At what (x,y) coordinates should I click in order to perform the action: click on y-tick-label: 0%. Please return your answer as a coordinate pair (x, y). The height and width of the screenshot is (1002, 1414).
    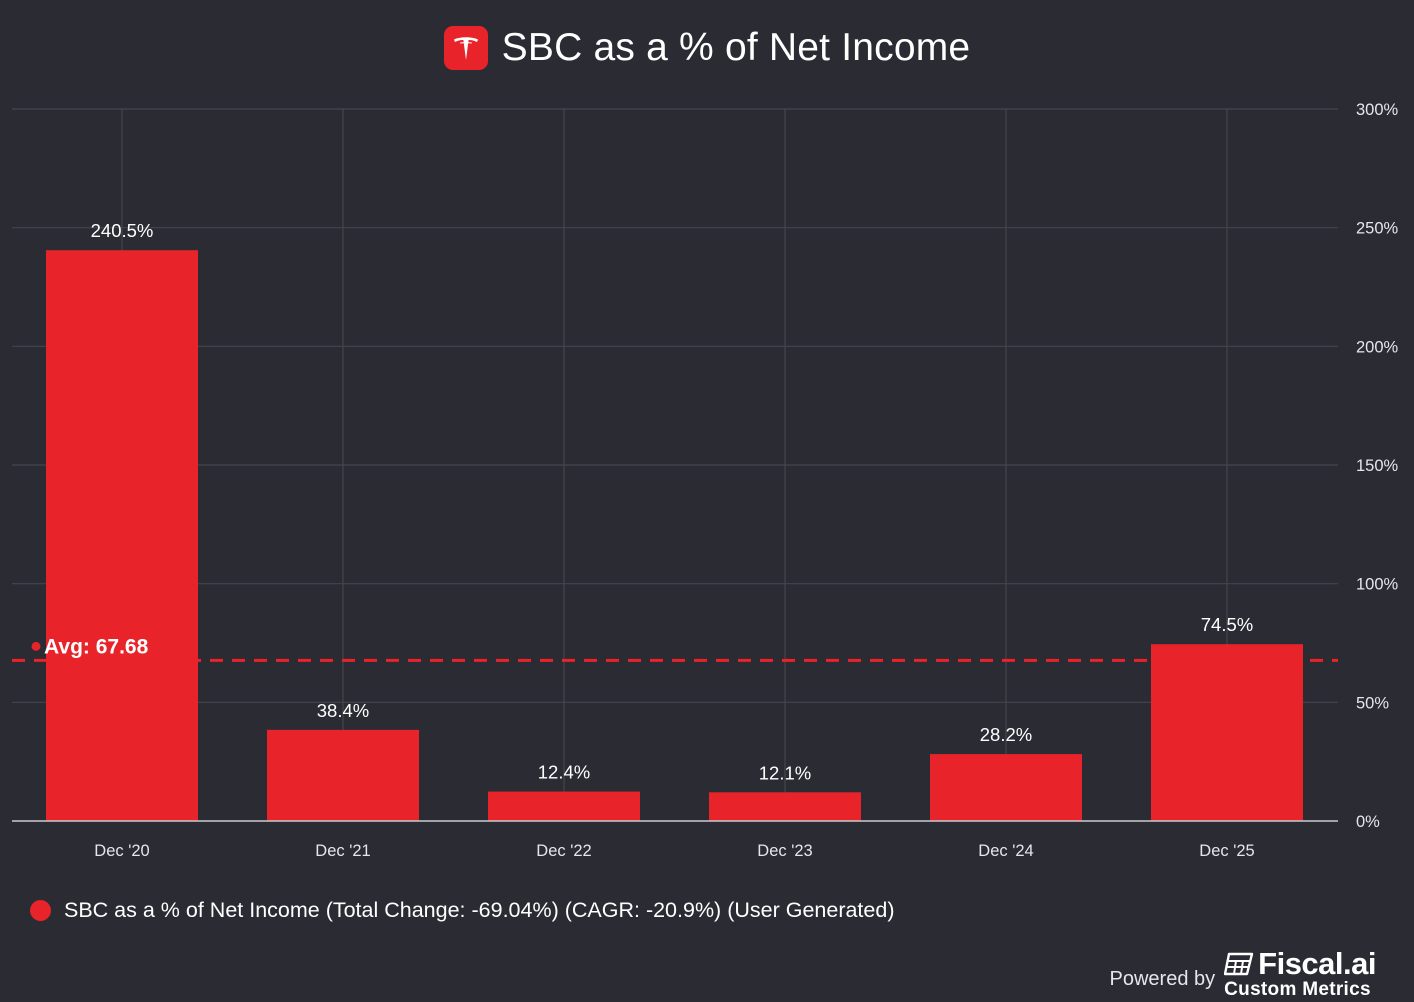
    Looking at the image, I should click on (1368, 822).